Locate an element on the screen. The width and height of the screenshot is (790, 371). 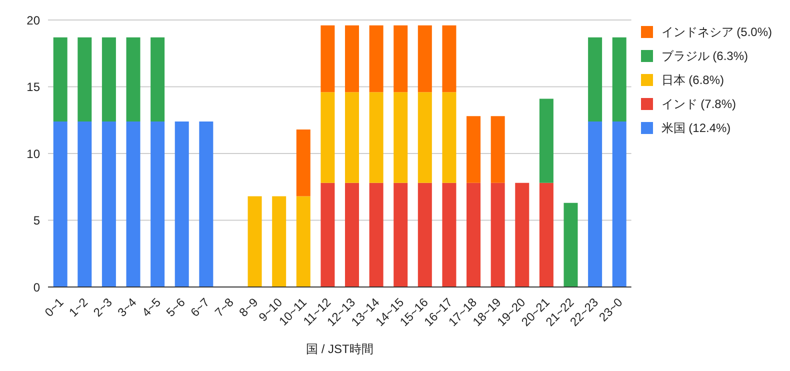
x-axis-title: 国 / JST時間 is located at coordinates (340, 349).